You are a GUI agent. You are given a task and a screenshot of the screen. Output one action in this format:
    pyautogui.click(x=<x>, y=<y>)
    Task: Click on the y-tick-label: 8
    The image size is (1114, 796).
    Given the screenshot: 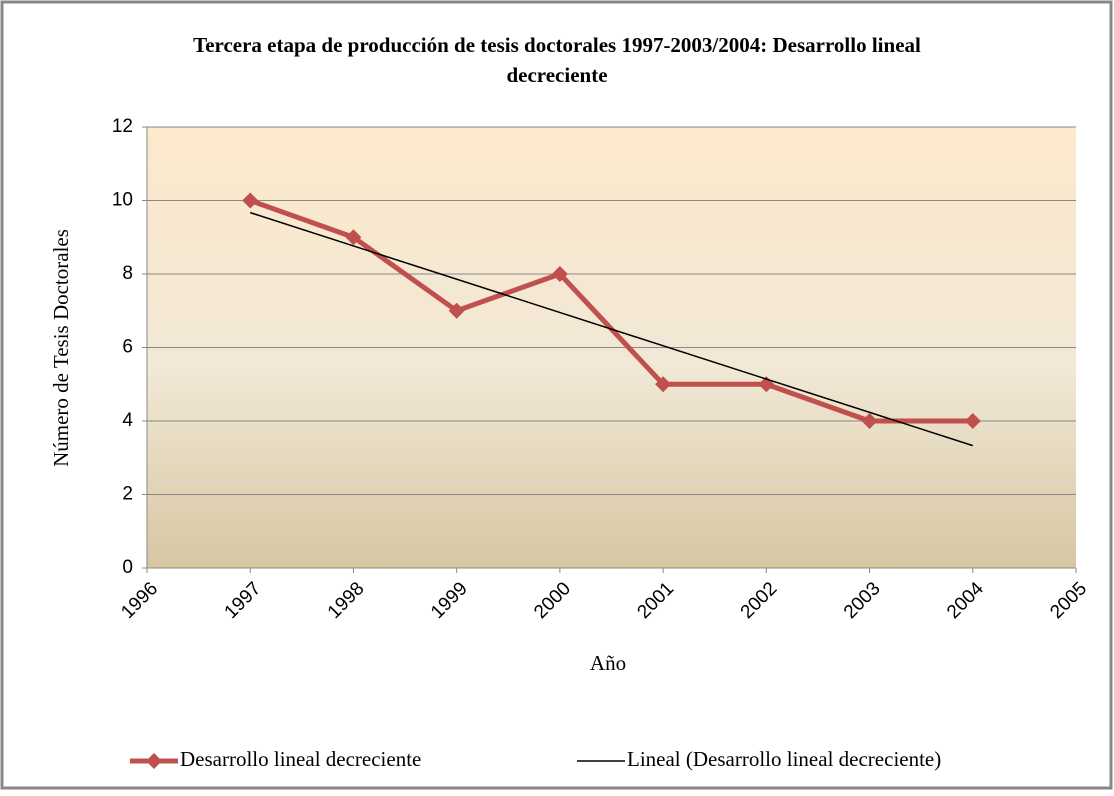 What is the action you would take?
    pyautogui.click(x=127, y=273)
    